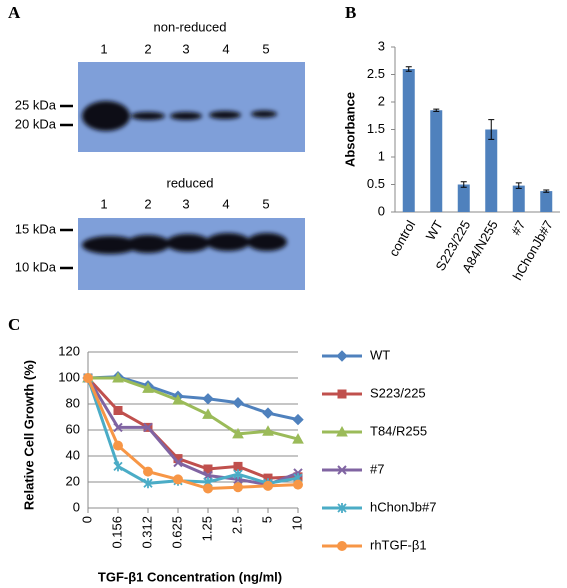  What do you see at coordinates (190, 182) in the screenshot?
I see `blot-title: reduced` at bounding box center [190, 182].